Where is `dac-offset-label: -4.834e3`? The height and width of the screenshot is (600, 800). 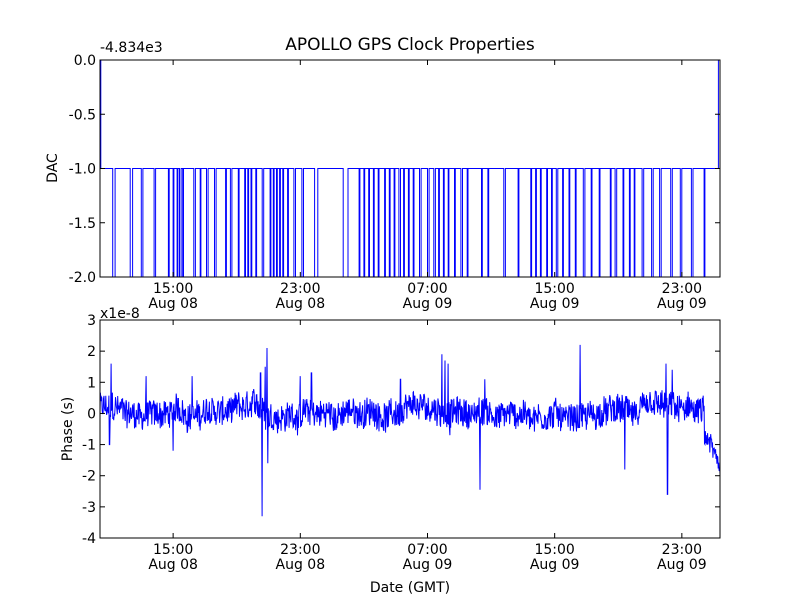
dac-offset-label: -4.834e3 is located at coordinates (131, 48).